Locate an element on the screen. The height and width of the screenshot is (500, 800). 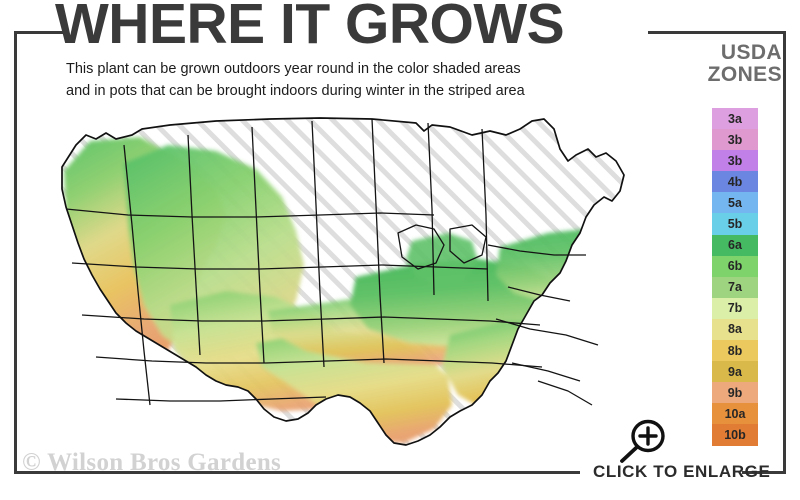
legend-swatch-6b: 6b is located at coordinates (735, 266).